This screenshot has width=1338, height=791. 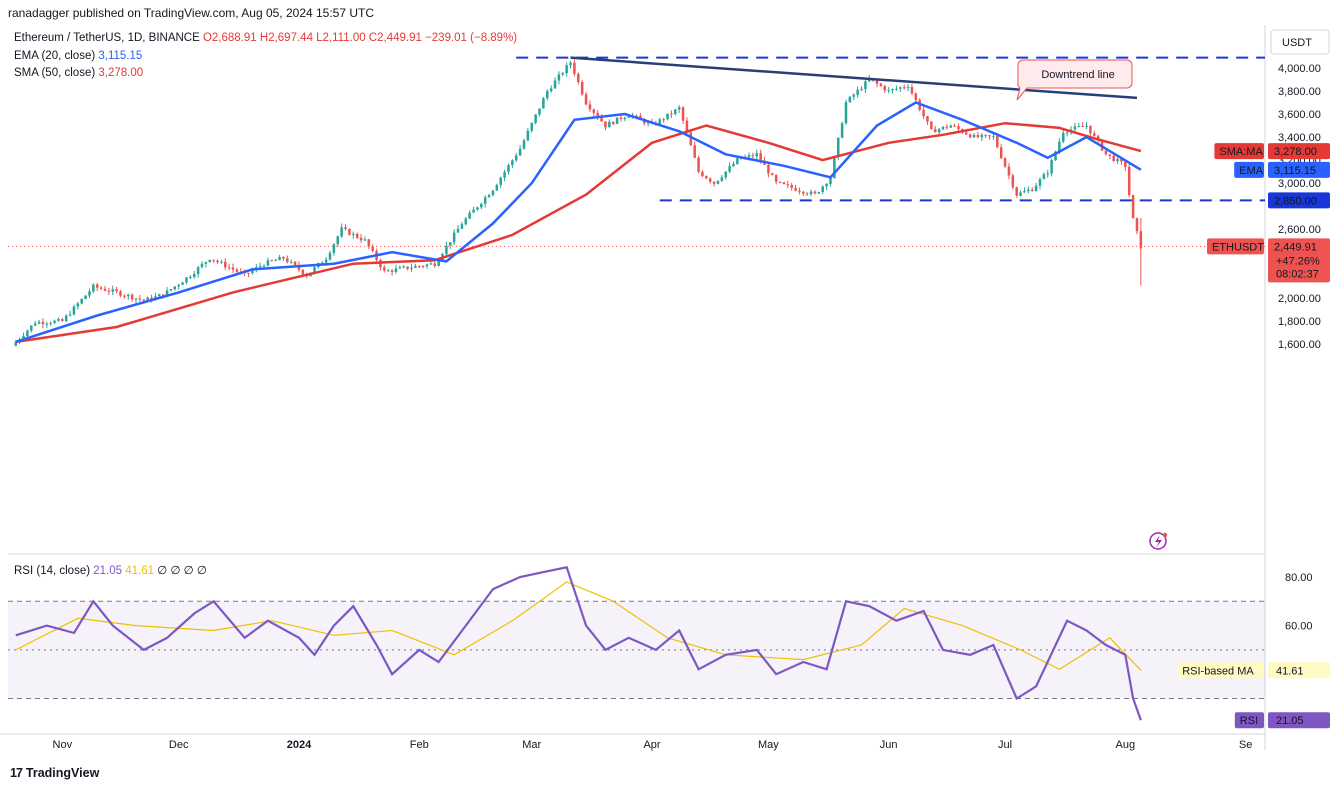 I want to click on x-tick-label: May, so click(x=768, y=745).